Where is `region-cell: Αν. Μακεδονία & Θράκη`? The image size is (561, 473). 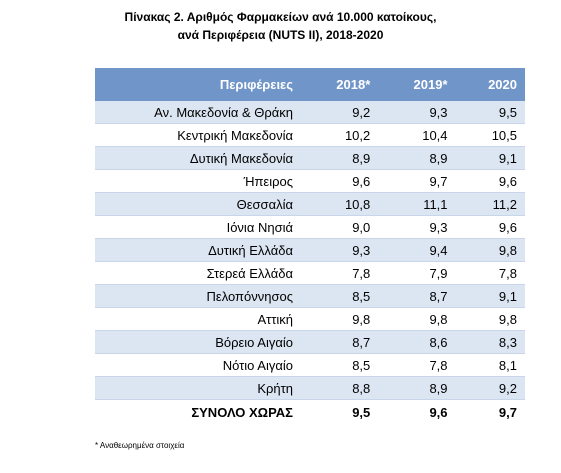 region-cell: Αν. Μακεδονία & Θράκη is located at coordinates (198, 112).